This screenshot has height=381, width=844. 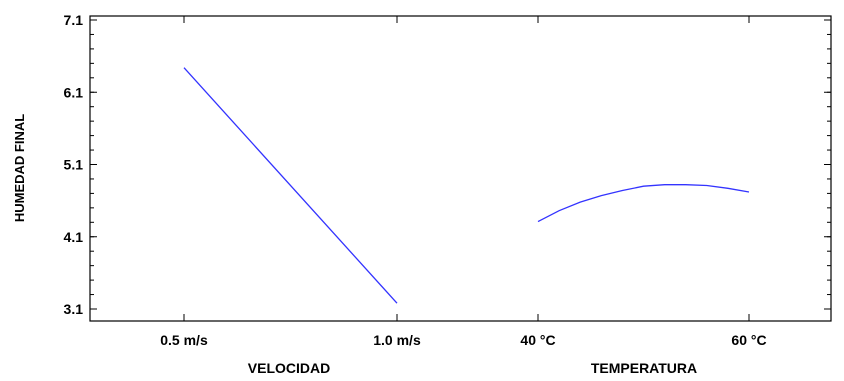 What do you see at coordinates (748, 340) in the screenshot?
I see `x-tick-label: 60 °C` at bounding box center [748, 340].